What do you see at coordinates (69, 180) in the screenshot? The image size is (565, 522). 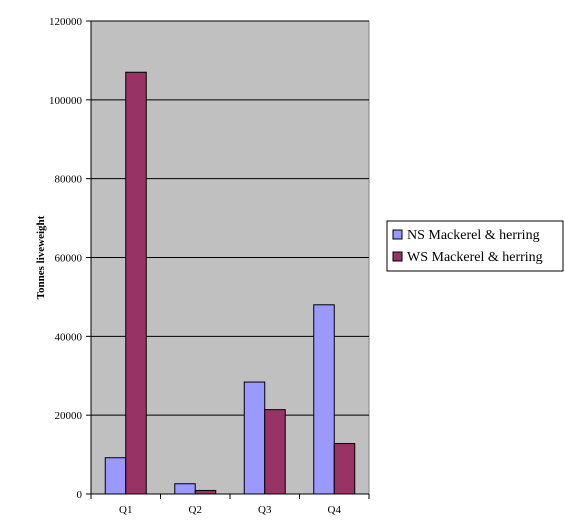 I see `y-tick-label: 80000` at bounding box center [69, 180].